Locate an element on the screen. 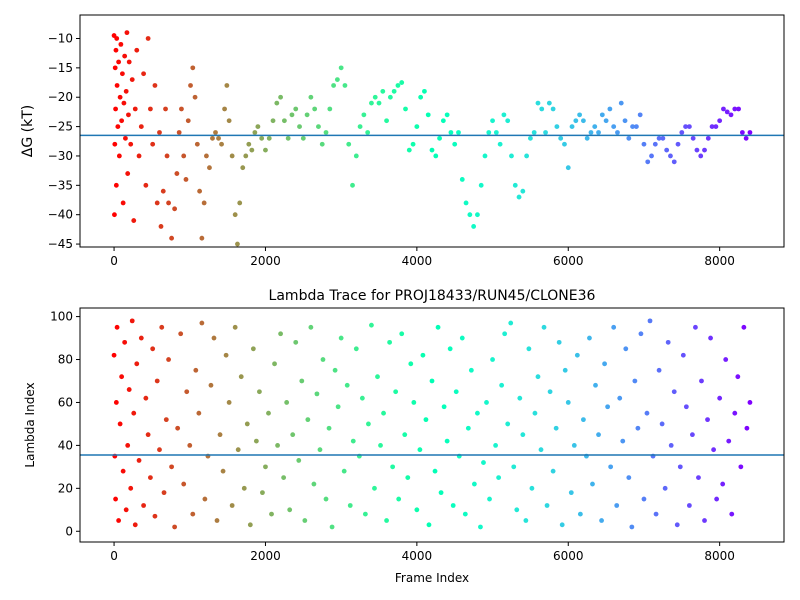 The image size is (800, 600). x-tick-label: 4000 is located at coordinates (417, 261).